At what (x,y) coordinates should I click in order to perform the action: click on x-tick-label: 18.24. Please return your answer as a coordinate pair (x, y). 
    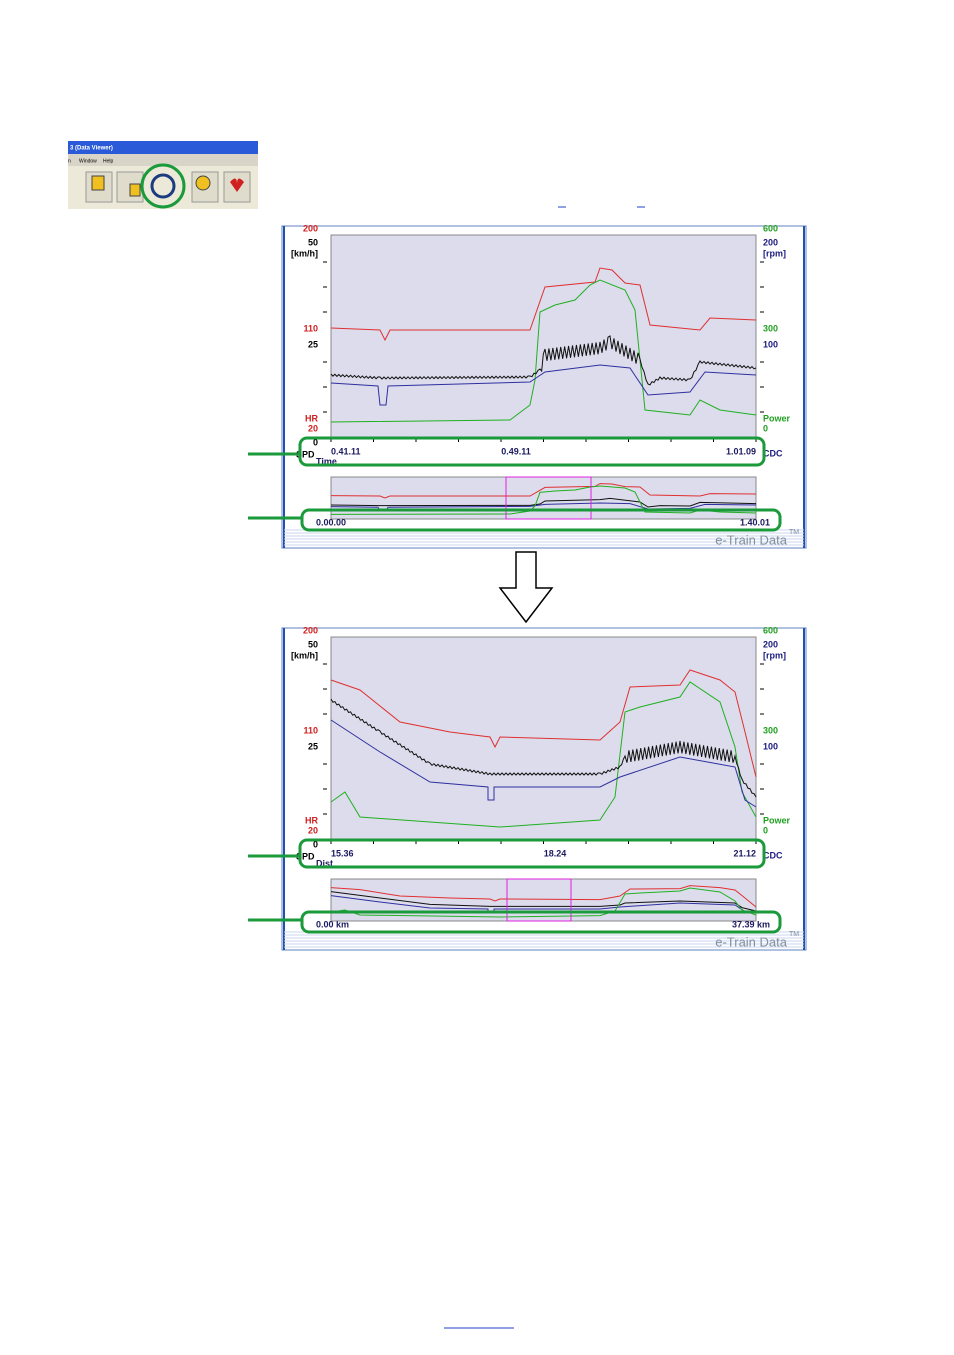
    Looking at the image, I should click on (555, 853).